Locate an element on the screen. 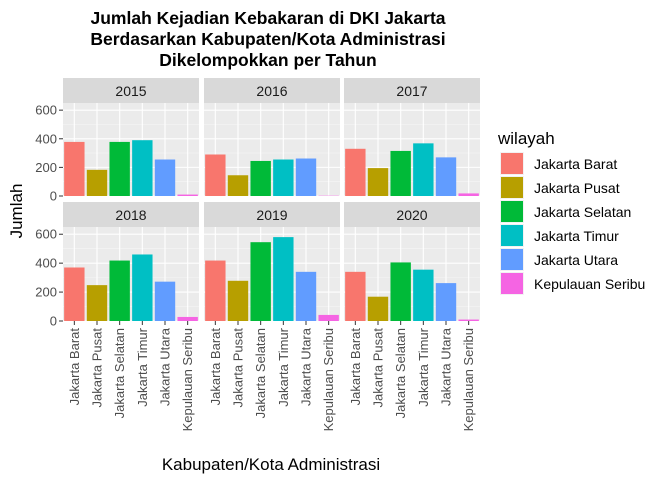 This screenshot has width=672, height=480. facet-strip-label: 2016 is located at coordinates (271, 91).